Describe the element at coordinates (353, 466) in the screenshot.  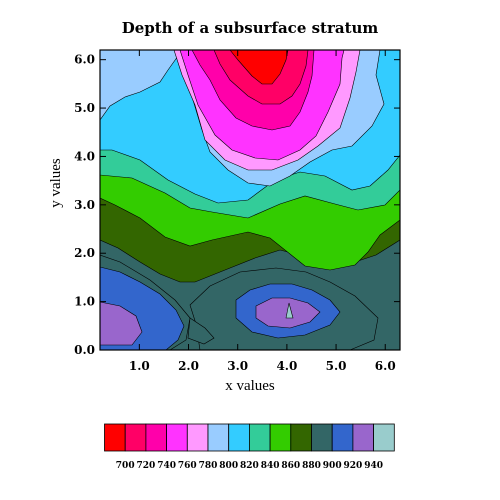
I see `colorbar-label: 920` at that location.